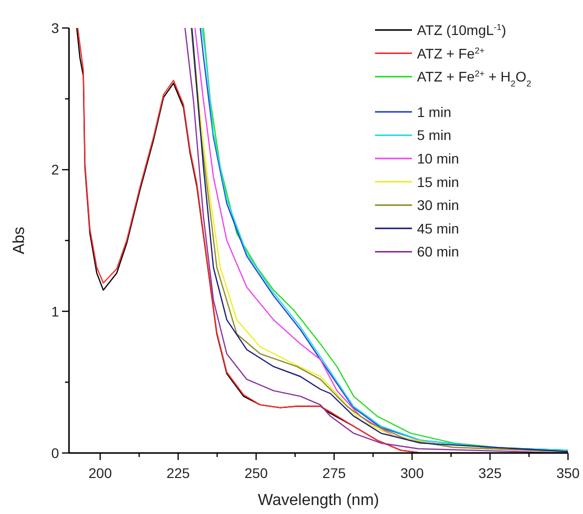 This screenshot has width=583, height=514. Describe the element at coordinates (474, 78) in the screenshot. I see `legend-label: ATZ + Fe$^{2+}$ + H$_{2}$O$_{2}$` at that location.